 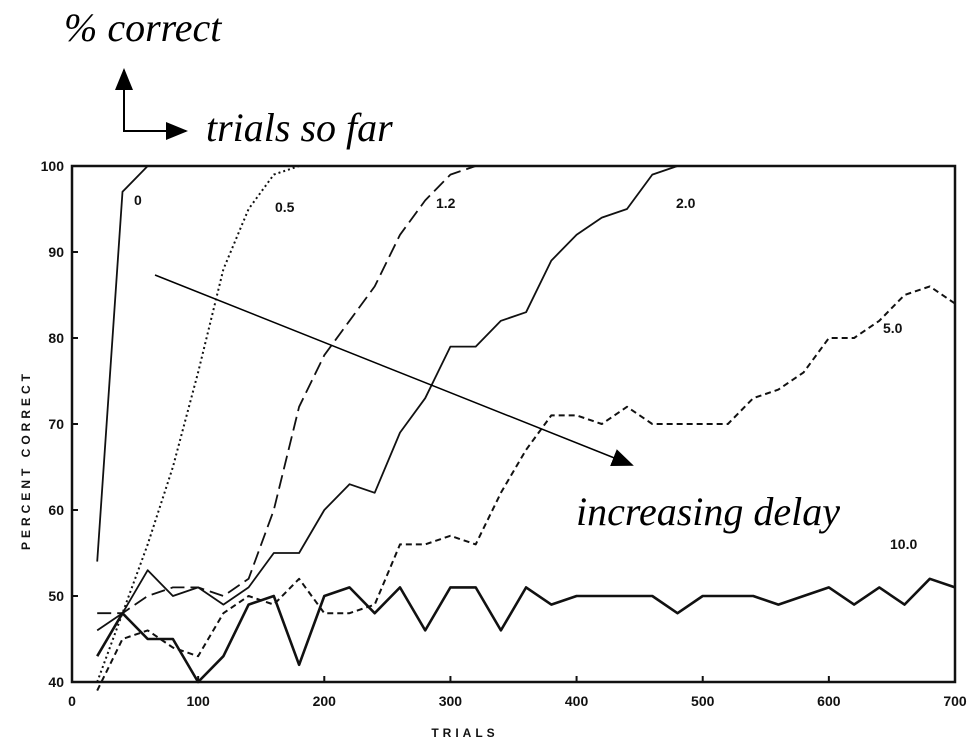 What do you see at coordinates (955, 701) in the screenshot?
I see `x-tick-label: 700` at bounding box center [955, 701].